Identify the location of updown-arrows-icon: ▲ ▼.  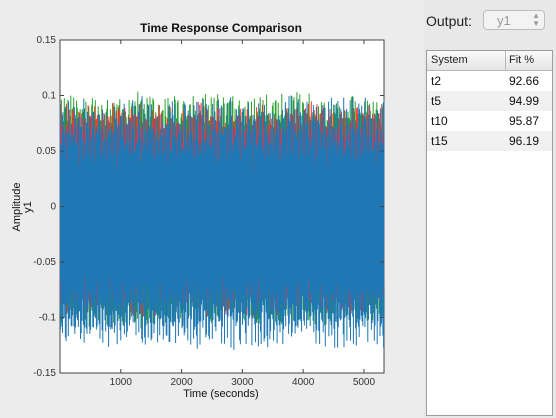
(536, 19).